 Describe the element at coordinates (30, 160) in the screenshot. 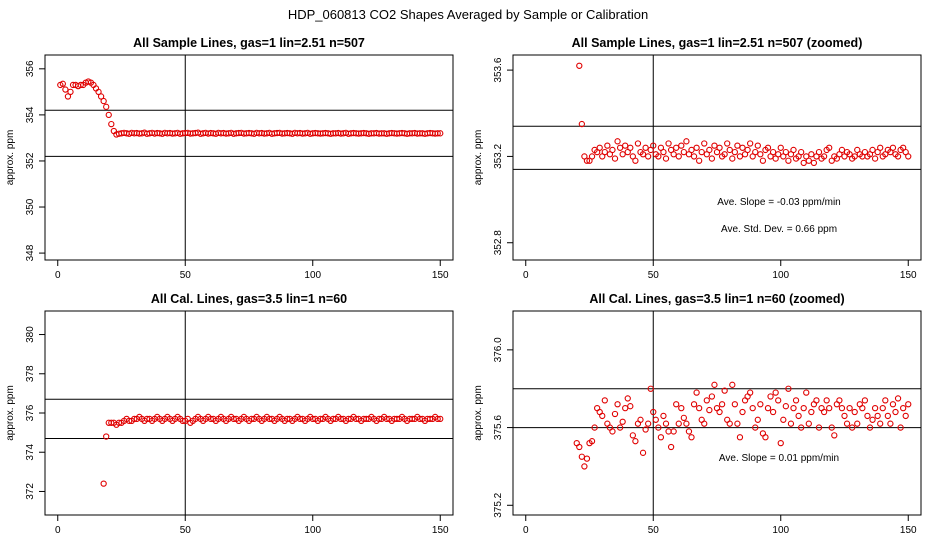

I see `y-tick-label: 352` at that location.